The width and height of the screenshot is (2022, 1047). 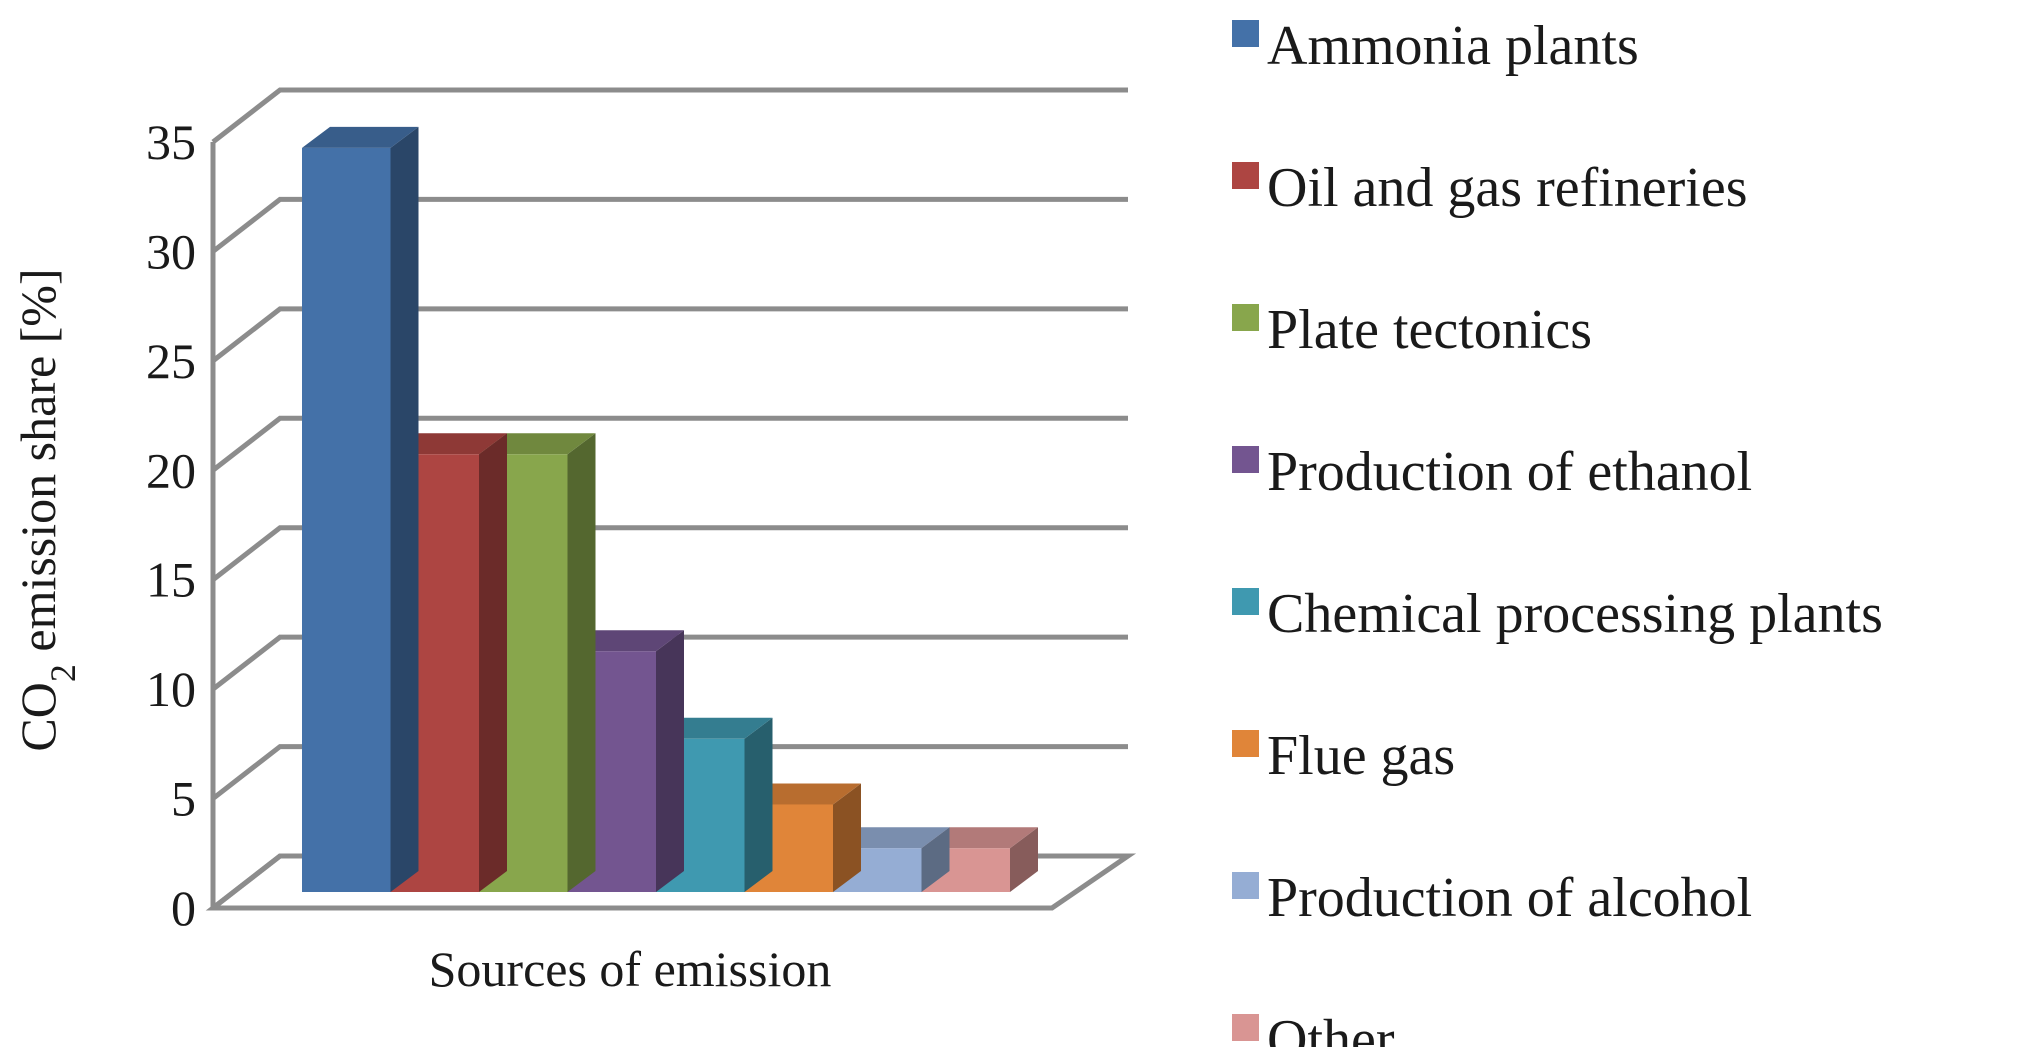 I want to click on y-tick-label: 15, so click(x=171, y=580).